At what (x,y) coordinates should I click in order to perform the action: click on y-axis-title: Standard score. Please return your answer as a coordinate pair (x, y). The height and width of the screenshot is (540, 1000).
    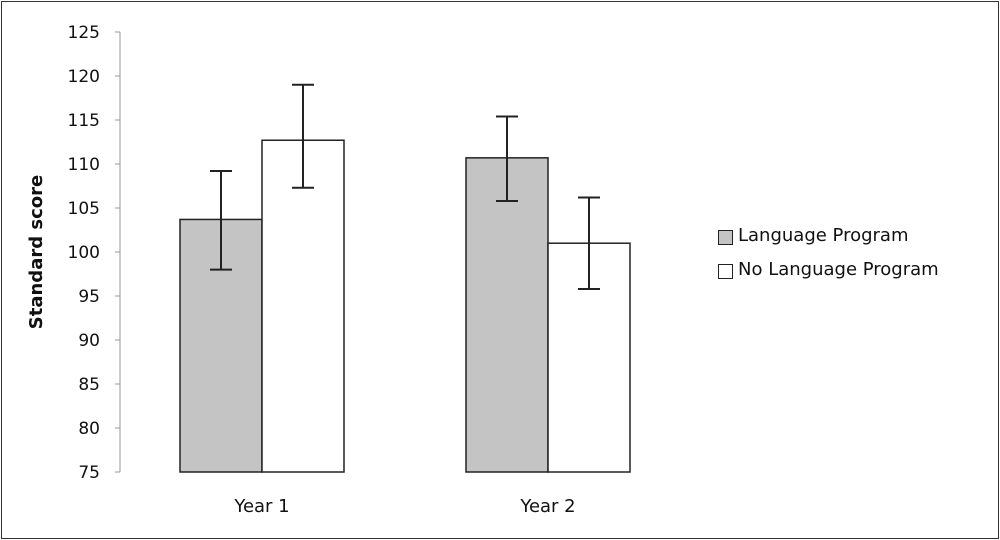
    Looking at the image, I should click on (36, 252).